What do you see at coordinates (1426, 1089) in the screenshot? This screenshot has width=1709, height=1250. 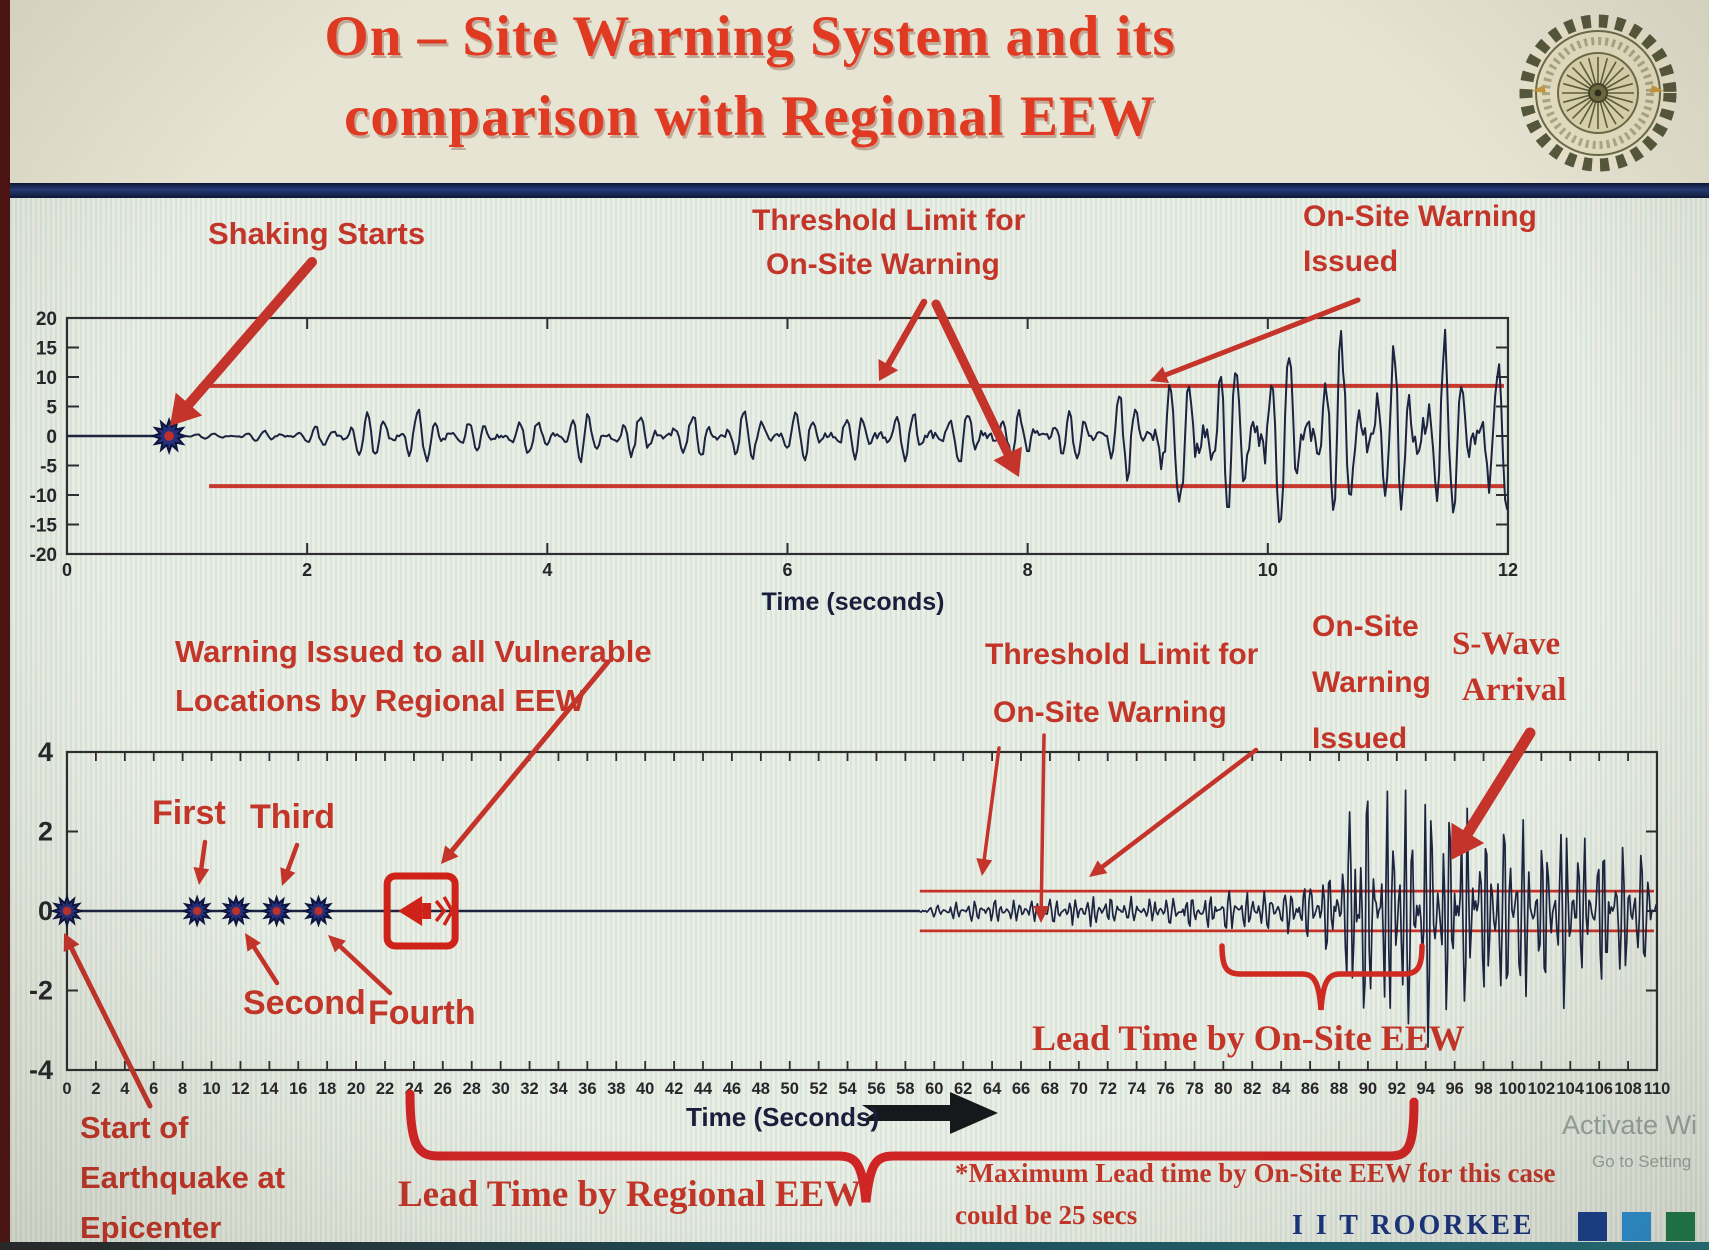 I see `svg-text: 94` at bounding box center [1426, 1089].